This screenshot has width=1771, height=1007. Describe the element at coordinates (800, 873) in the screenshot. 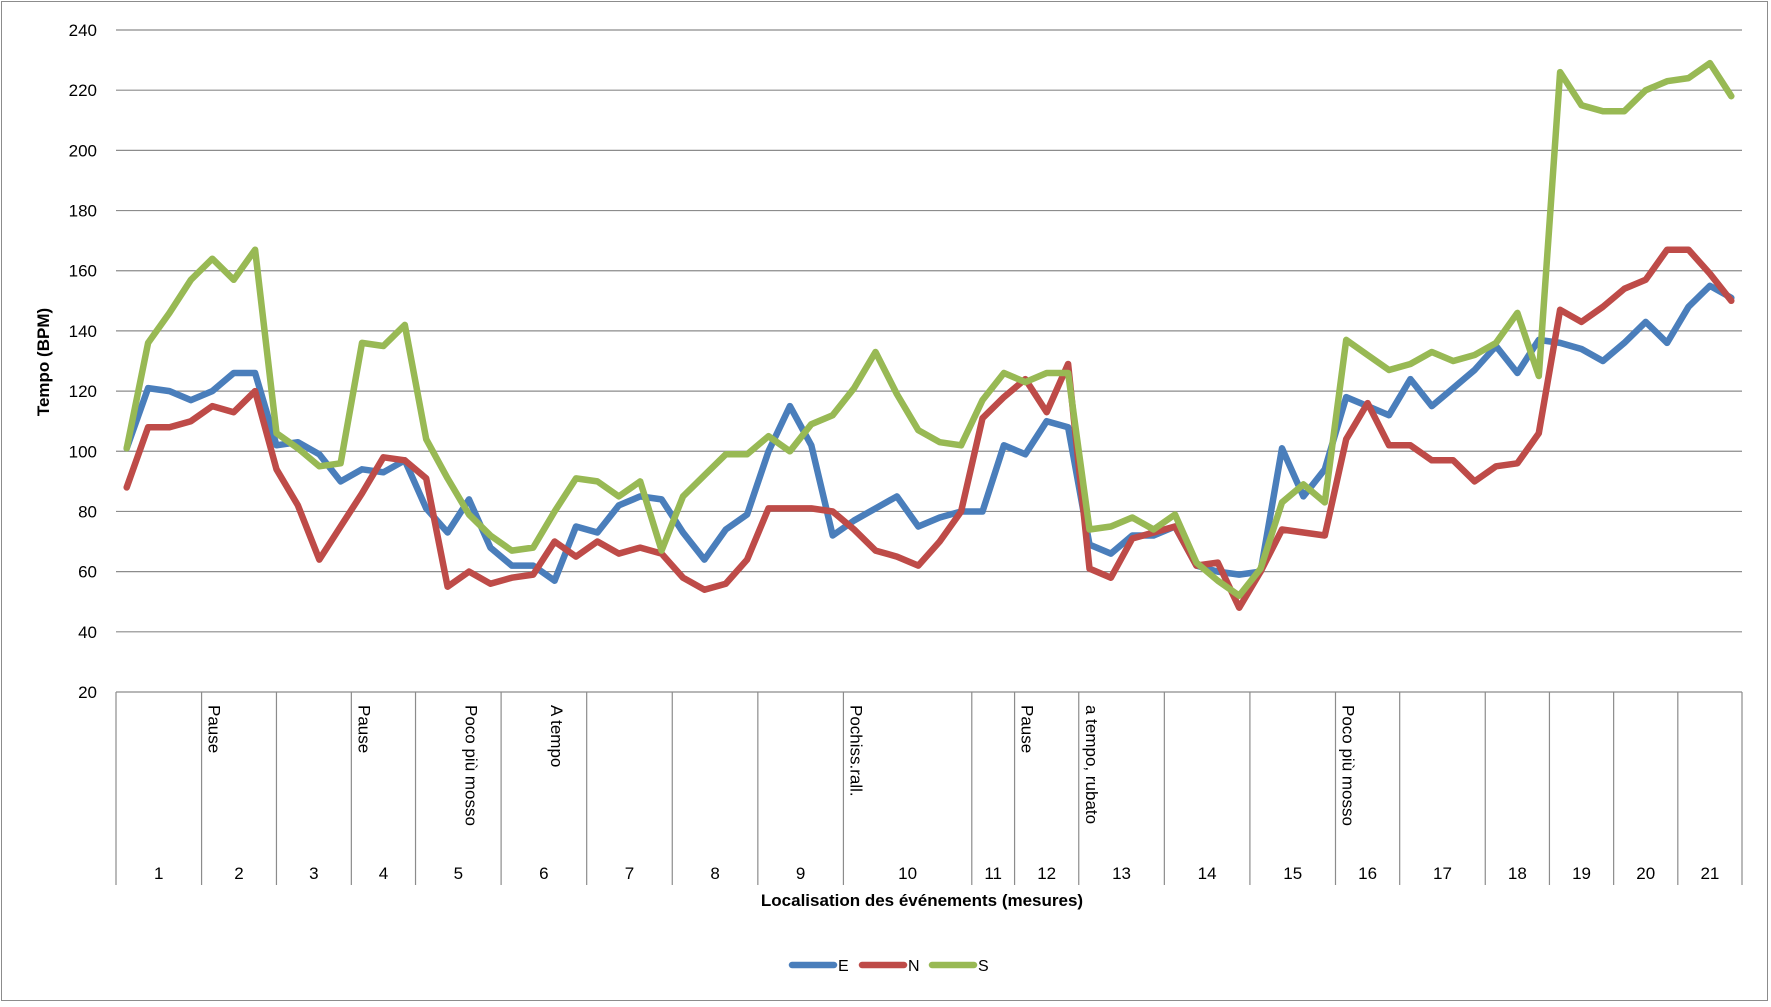

I see `measure-label: 9` at that location.